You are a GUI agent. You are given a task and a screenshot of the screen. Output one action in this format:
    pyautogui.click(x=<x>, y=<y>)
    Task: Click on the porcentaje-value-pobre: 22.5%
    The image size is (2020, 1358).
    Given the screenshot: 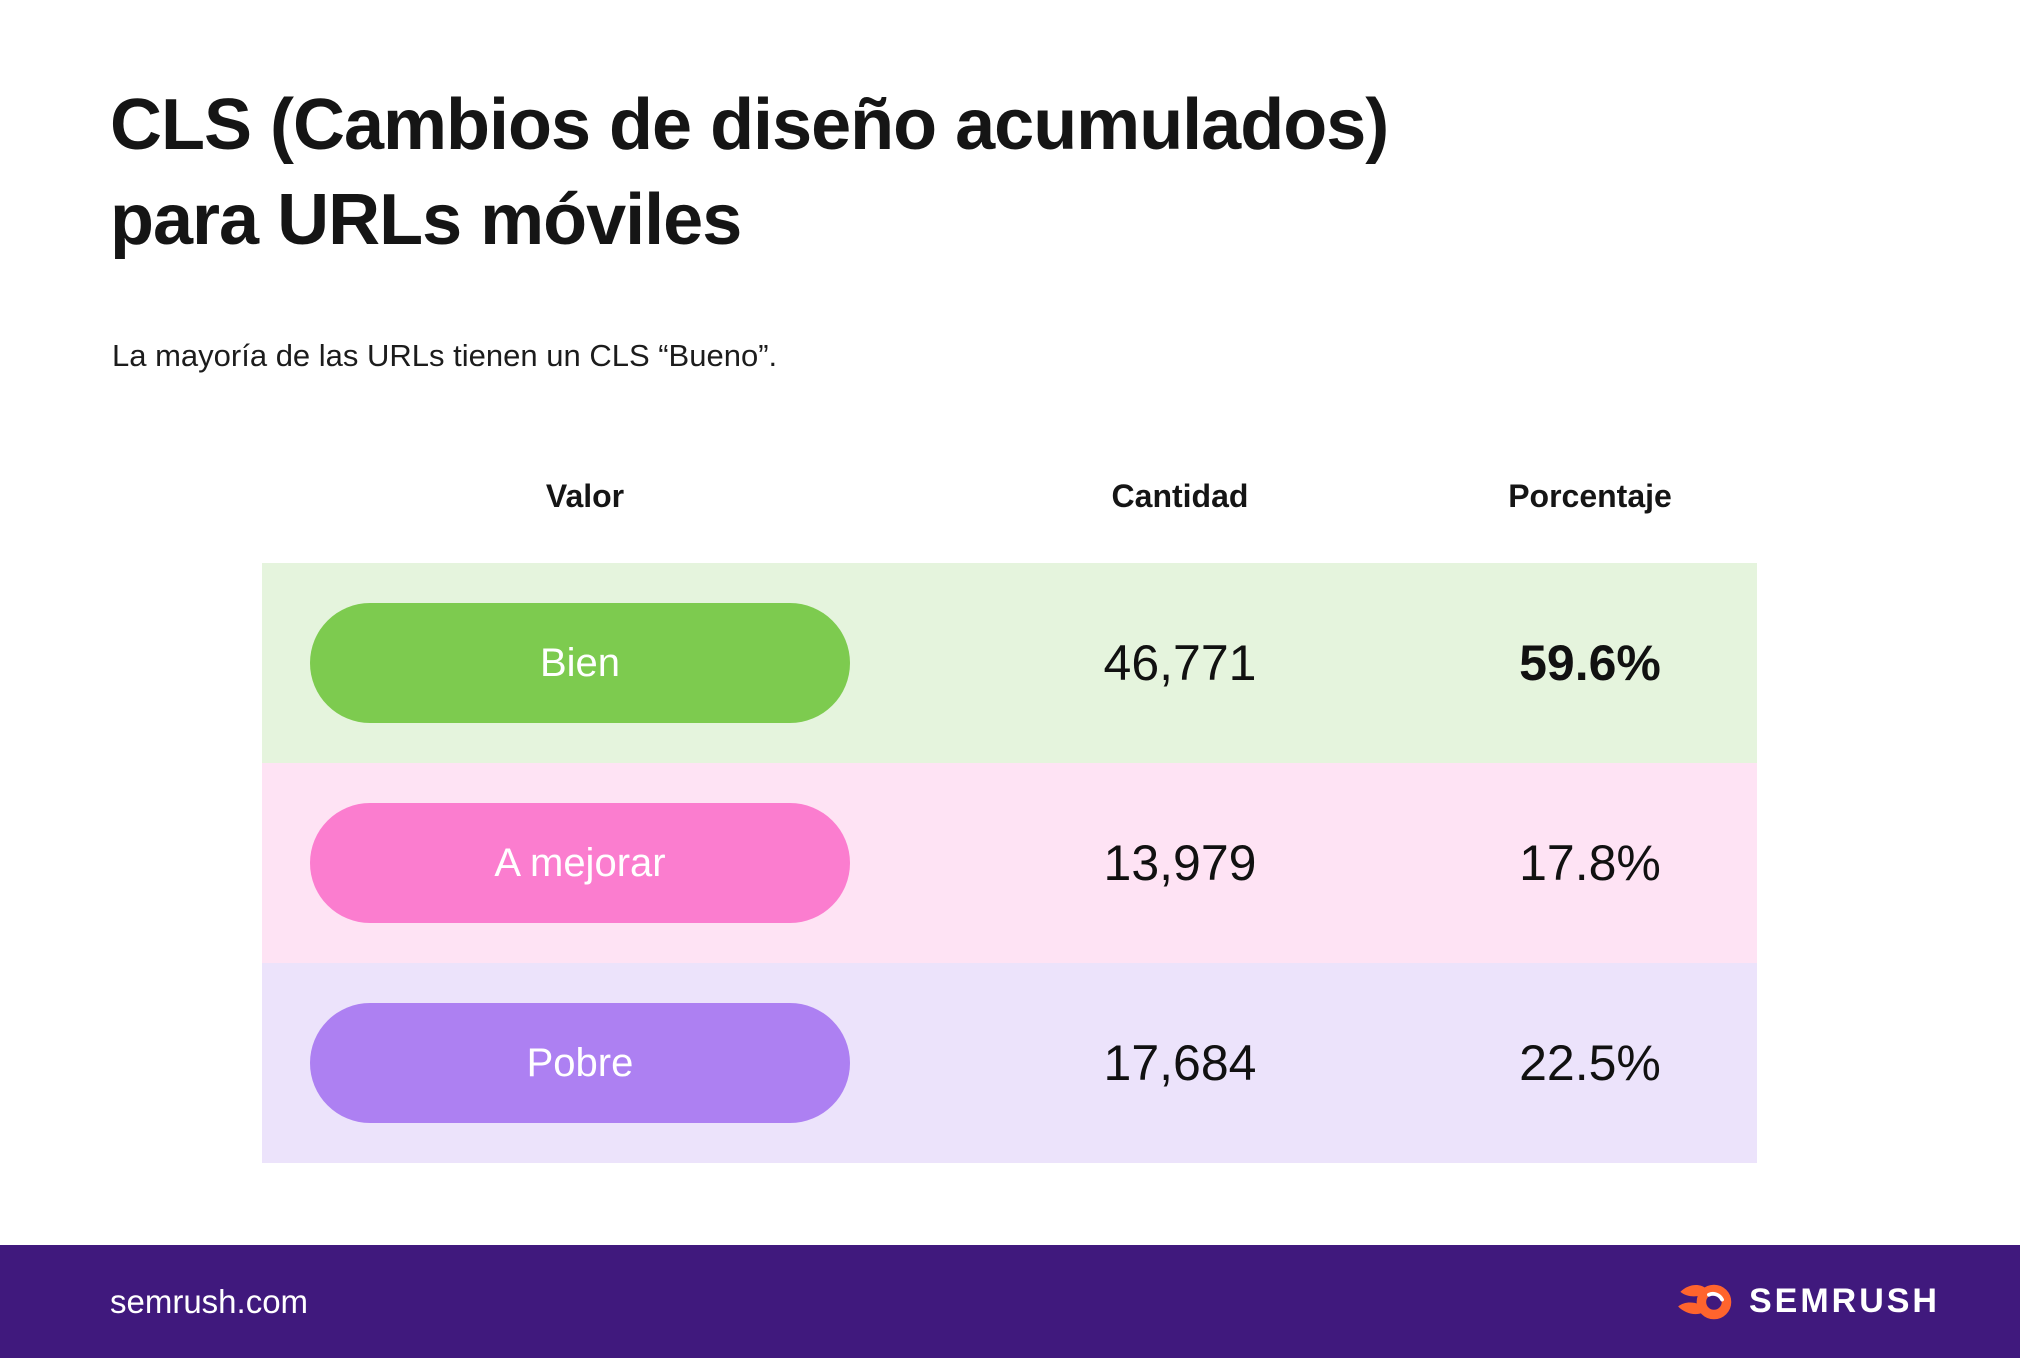 What is the action you would take?
    pyautogui.click(x=1590, y=1063)
    